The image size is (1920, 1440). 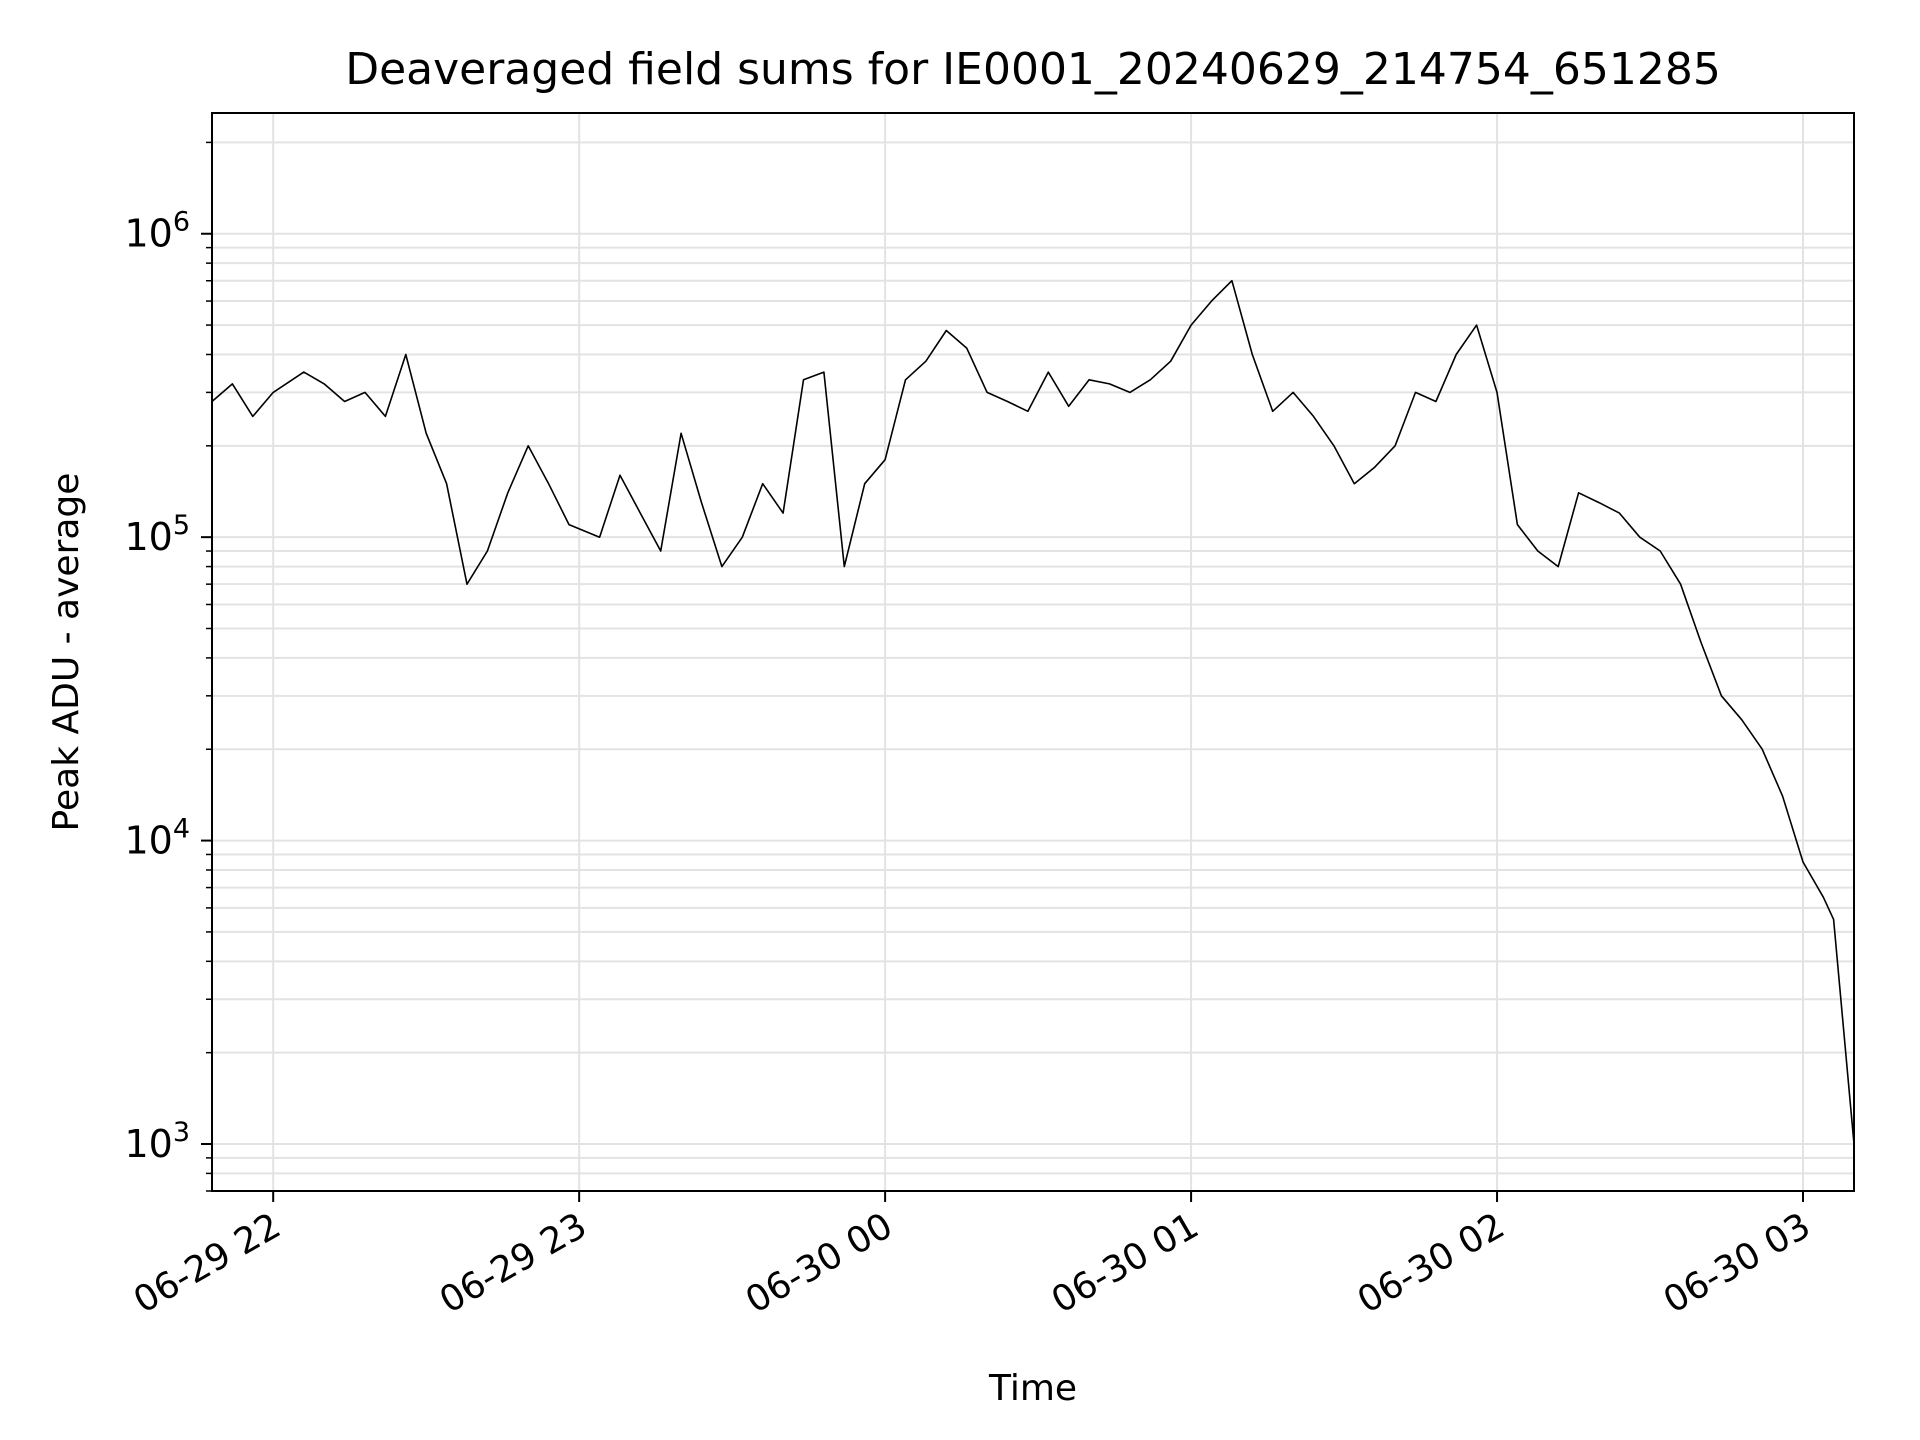 I want to click on y-tick-label: 105, so click(x=157, y=534).